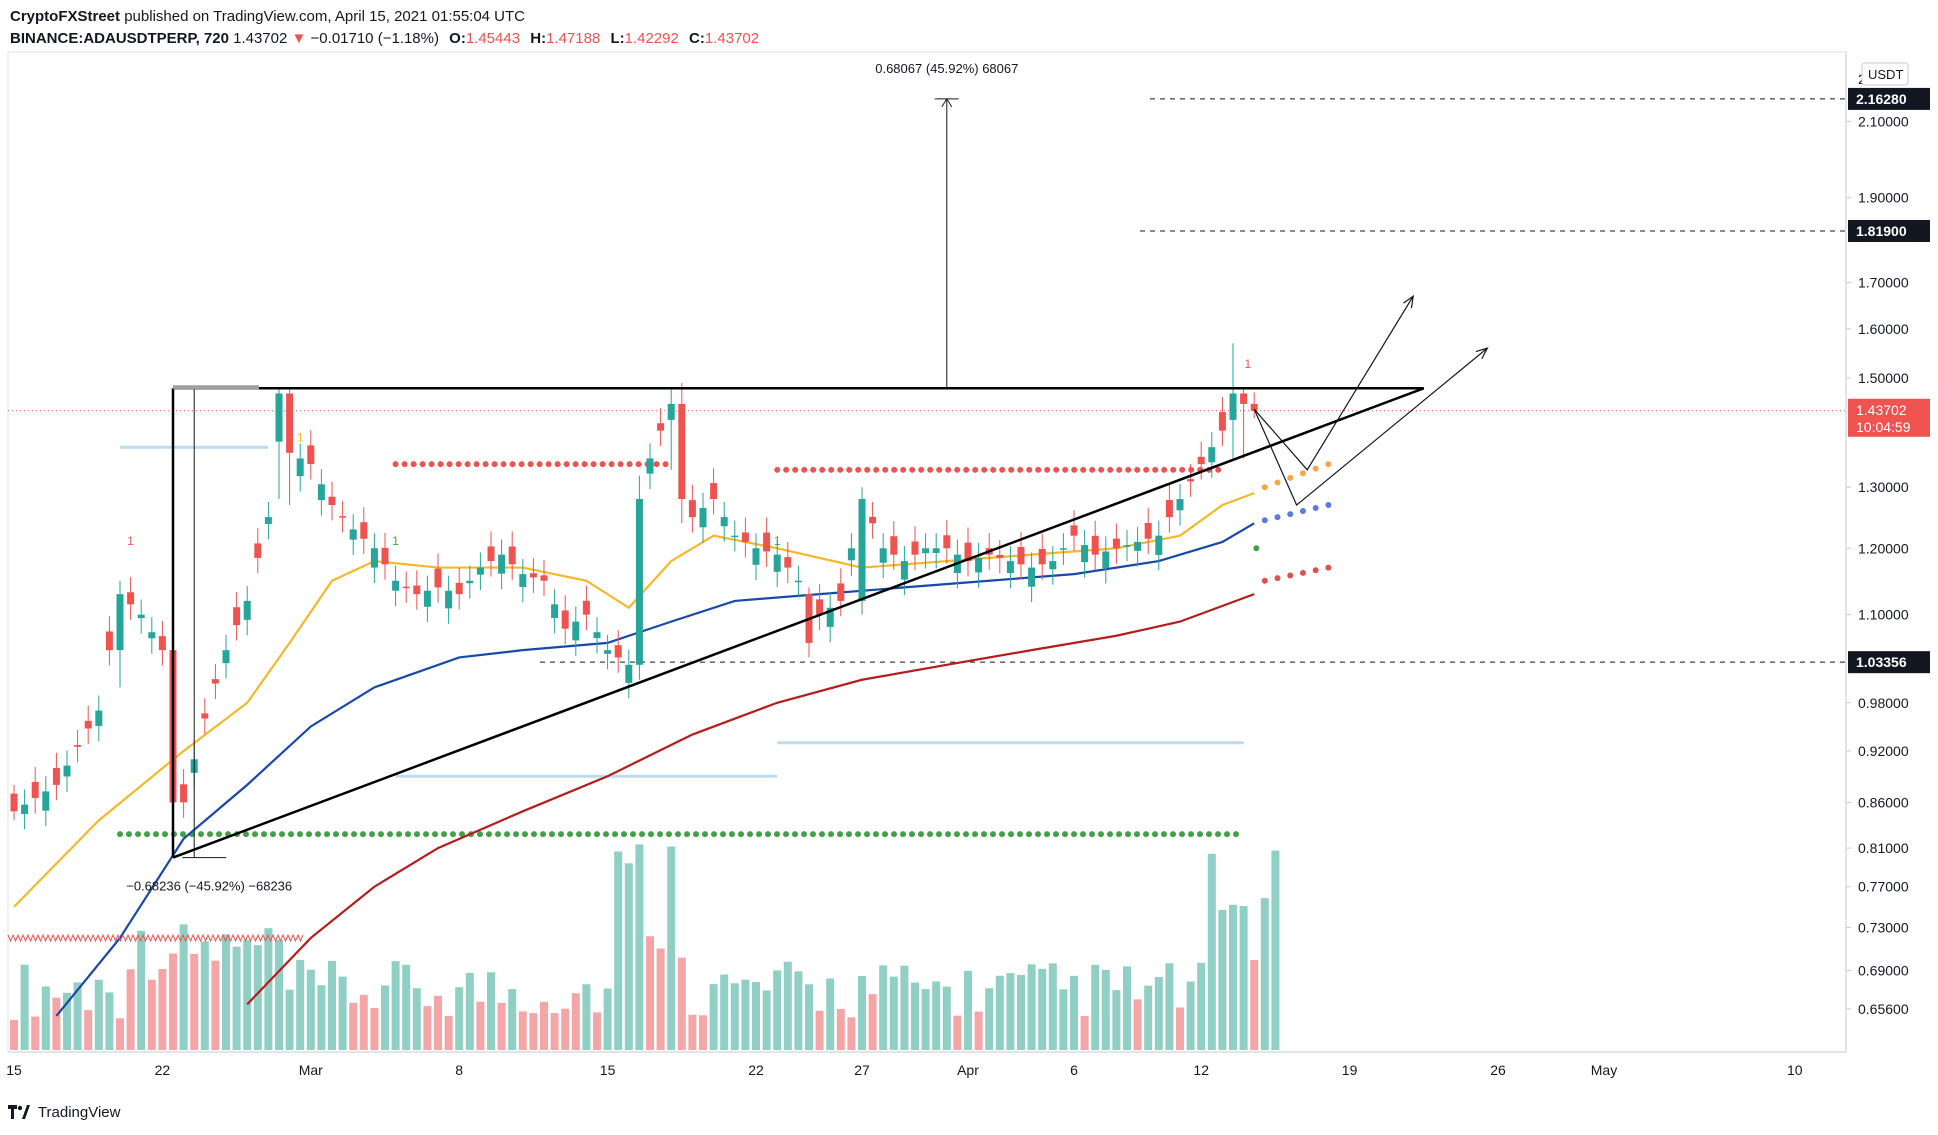 Image resolution: width=1938 pixels, height=1135 pixels. I want to click on footer-brand-name: TradingView, so click(79, 1112).